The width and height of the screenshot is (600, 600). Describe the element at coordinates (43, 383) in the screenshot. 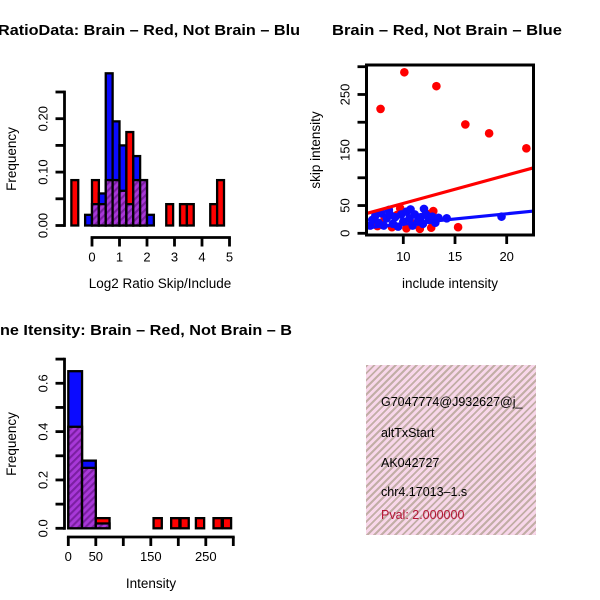

I see `y-tick-label: 0.6` at that location.